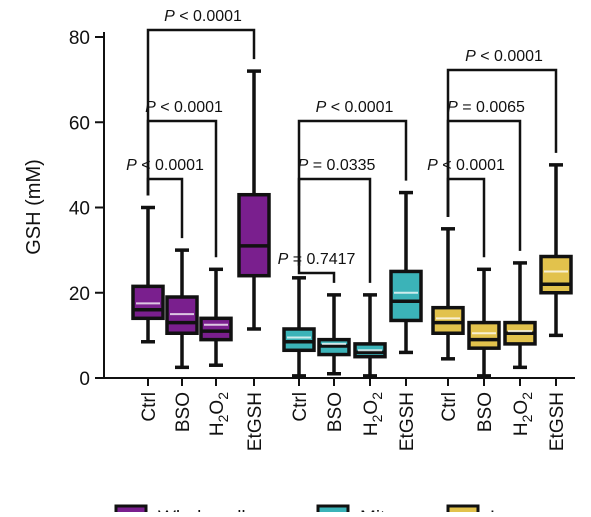 This screenshot has height=517, width=591. What do you see at coordinates (79, 38) in the screenshot?
I see `y-tick-label: 80` at bounding box center [79, 38].